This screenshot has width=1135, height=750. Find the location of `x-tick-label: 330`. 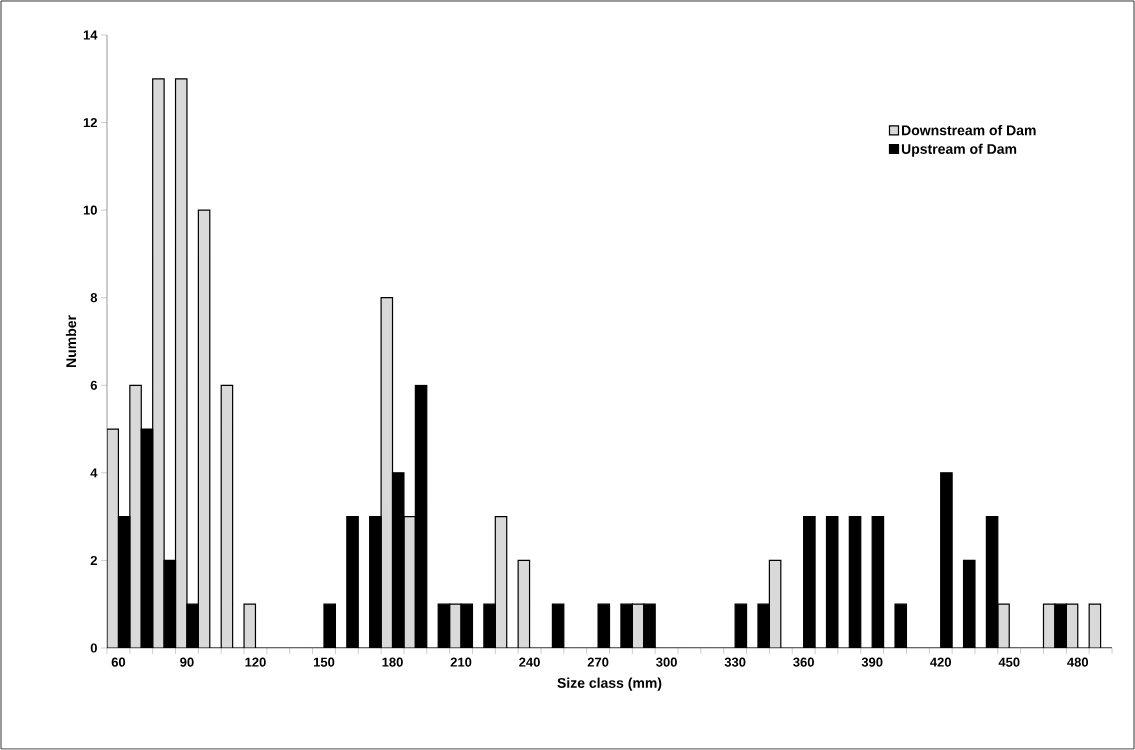

x-tick-label: 330 is located at coordinates (735, 662).